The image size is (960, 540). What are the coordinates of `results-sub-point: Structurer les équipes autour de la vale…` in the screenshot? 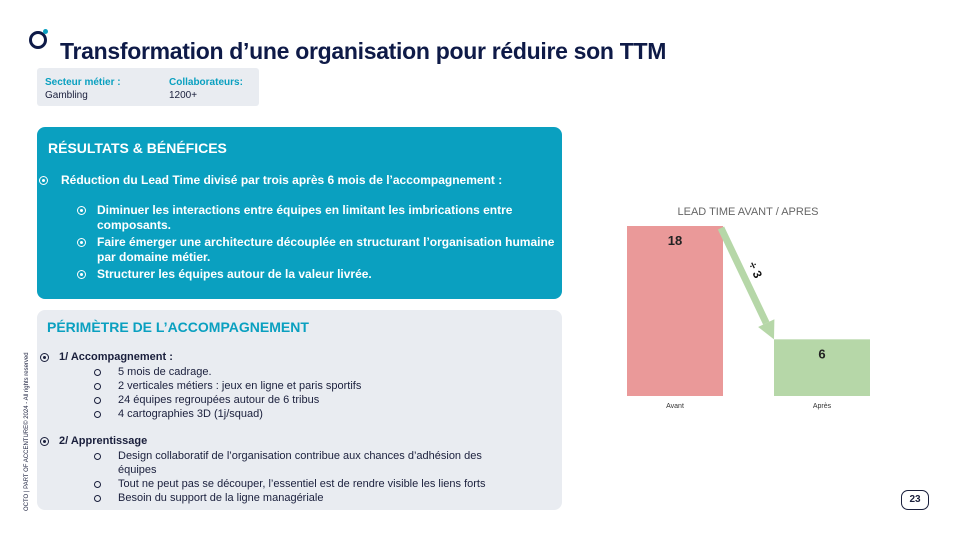 It's located at (317, 274).